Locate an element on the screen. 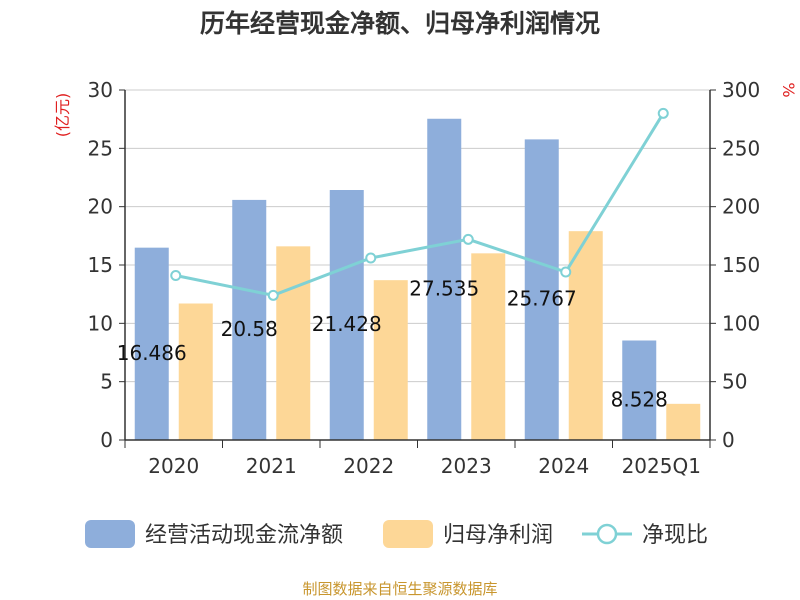 Image resolution: width=800 pixels, height=600 pixels. x-tick-label: 2022 is located at coordinates (368, 466).